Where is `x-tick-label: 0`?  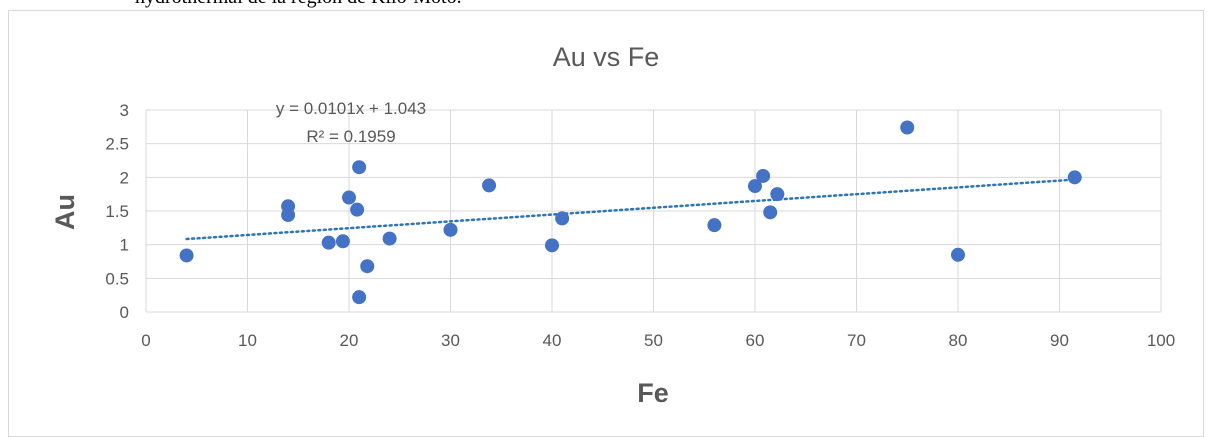
x-tick-label: 0 is located at coordinates (145, 340).